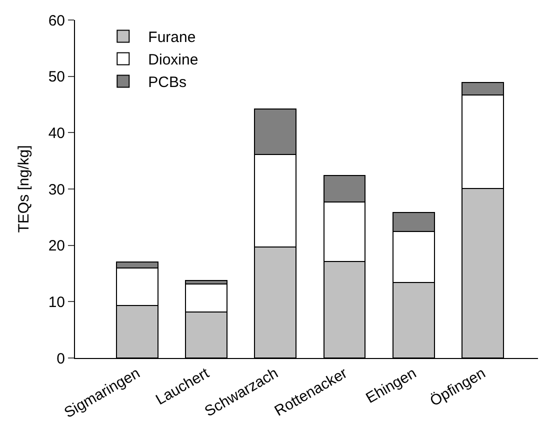 The height and width of the screenshot is (443, 558). What do you see at coordinates (172, 37) in the screenshot?
I see `legend-label: Furane` at bounding box center [172, 37].